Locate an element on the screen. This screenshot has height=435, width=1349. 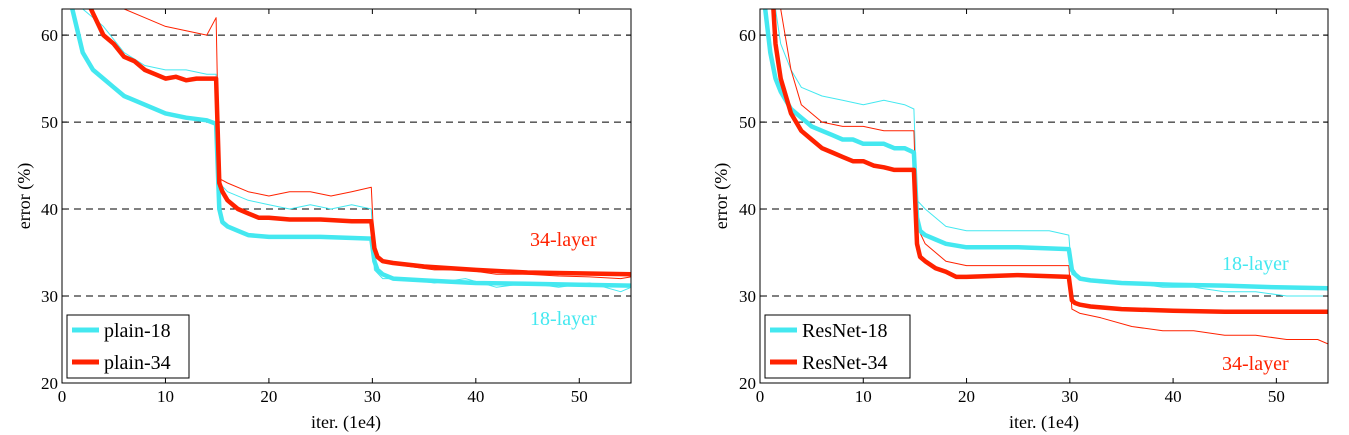
legend-label-plain-18: plain-18 is located at coordinates (137, 331).